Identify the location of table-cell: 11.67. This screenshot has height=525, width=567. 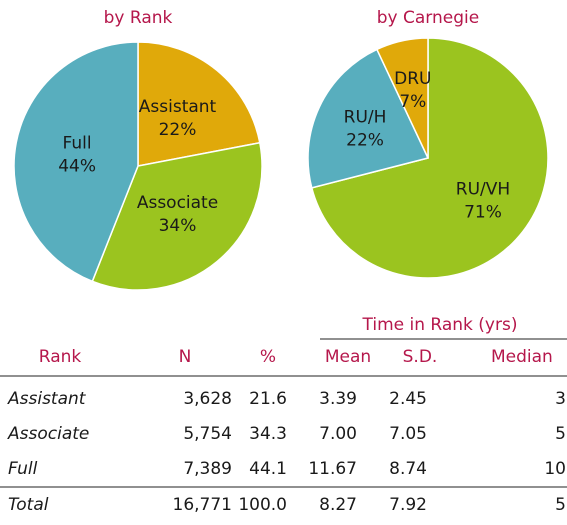
(332, 469).